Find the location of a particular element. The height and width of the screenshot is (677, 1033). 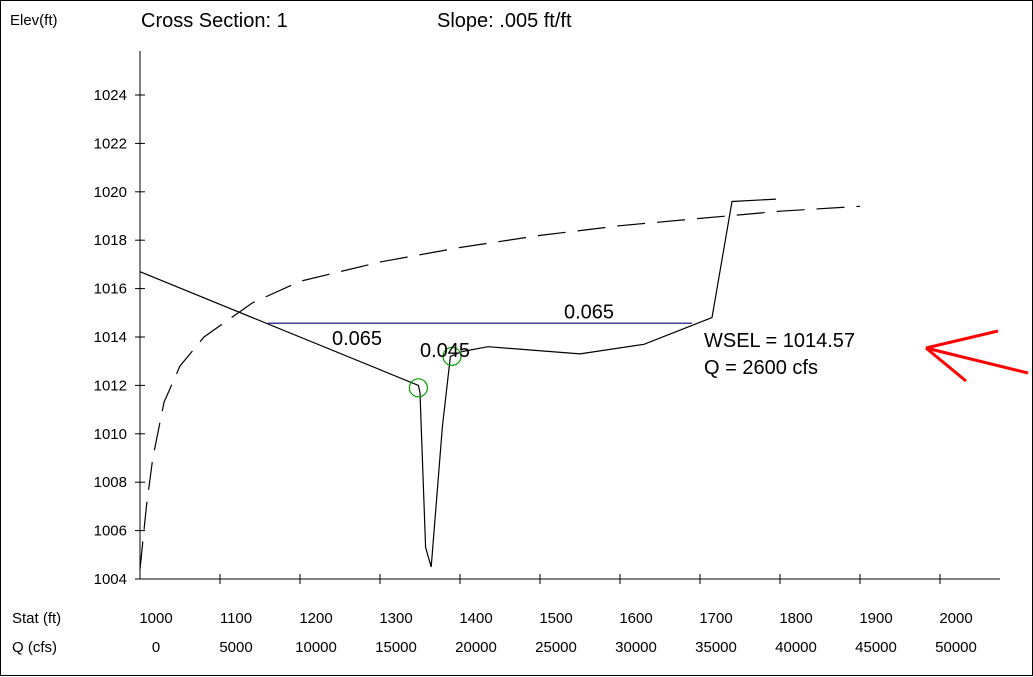

q-tick-label: 5000 is located at coordinates (235, 647).